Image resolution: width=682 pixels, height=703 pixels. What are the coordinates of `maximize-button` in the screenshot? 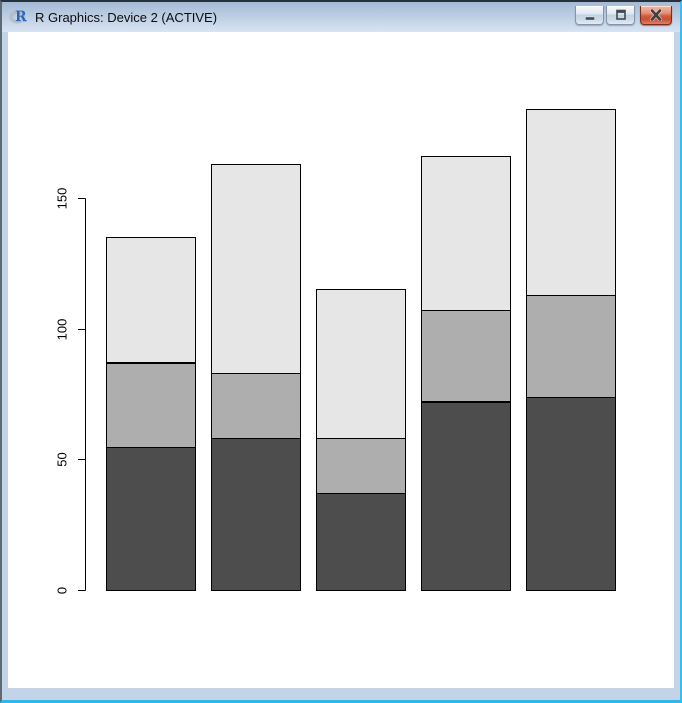 It's located at (620, 15).